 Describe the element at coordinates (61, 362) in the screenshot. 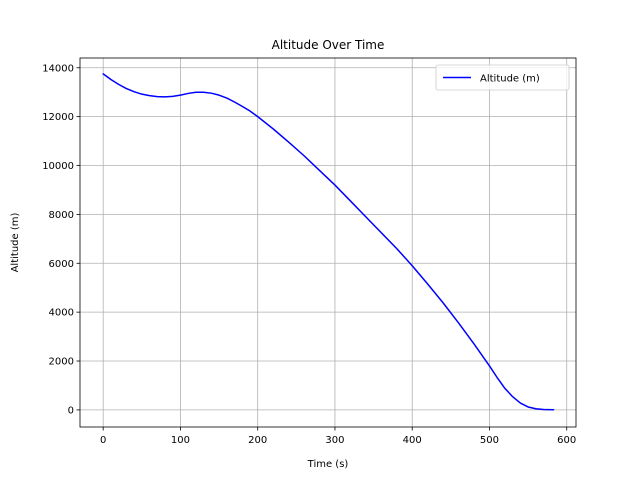

I see `y-tick-label: 2000` at that location.